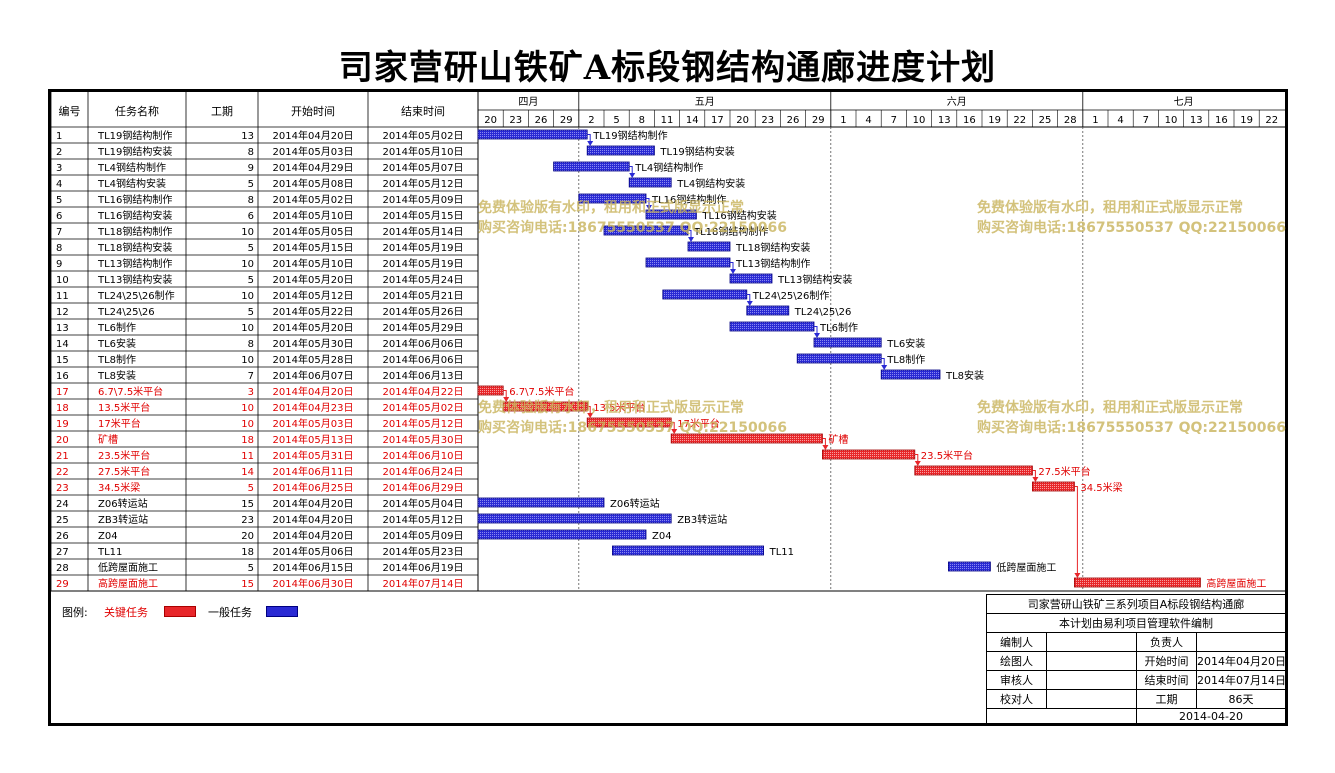 The width and height of the screenshot is (1335, 773). I want to click on bar-label: TL19钢结构制作, so click(629, 135).